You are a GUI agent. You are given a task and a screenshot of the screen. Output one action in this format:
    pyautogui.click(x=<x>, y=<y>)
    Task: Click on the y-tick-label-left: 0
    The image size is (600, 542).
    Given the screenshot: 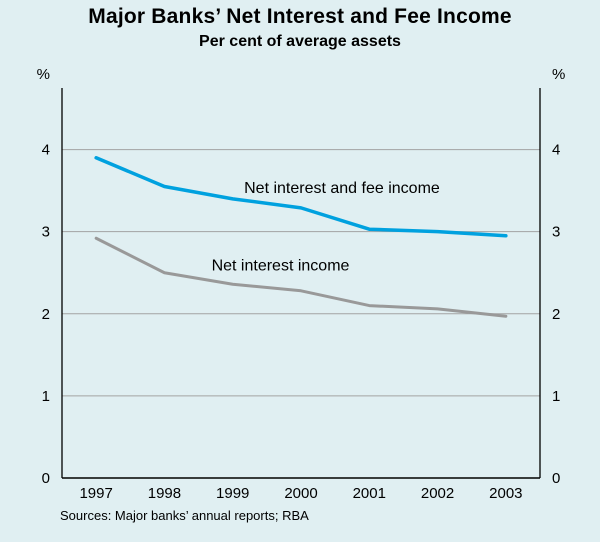 What is the action you would take?
    pyautogui.click(x=46, y=478)
    